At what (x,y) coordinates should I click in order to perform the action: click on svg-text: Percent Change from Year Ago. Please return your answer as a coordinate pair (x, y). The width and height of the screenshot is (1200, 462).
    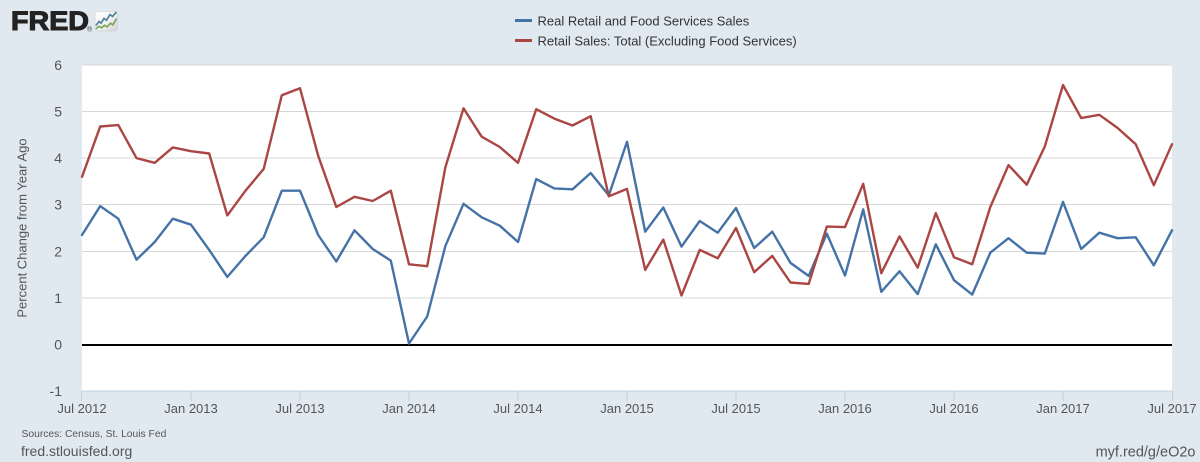
    Looking at the image, I should click on (22, 227).